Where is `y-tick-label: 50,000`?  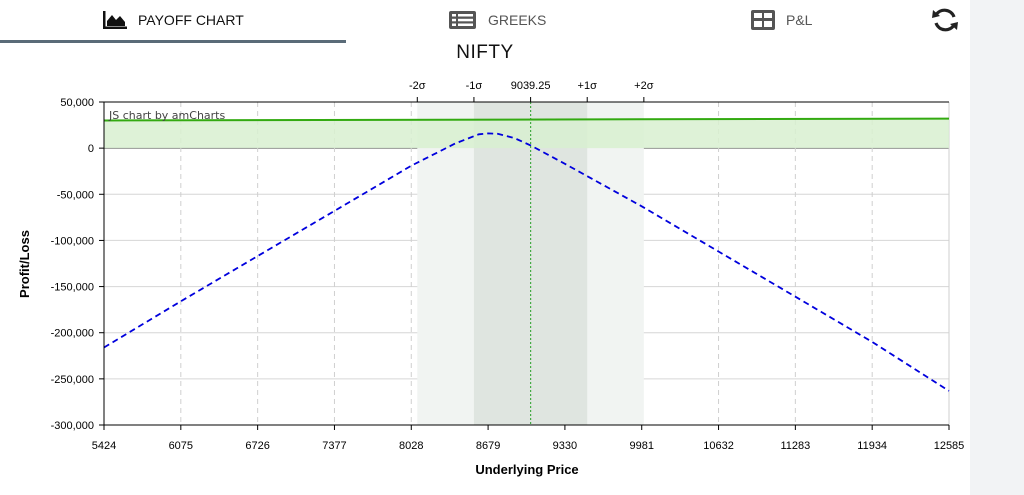 y-tick-label: 50,000 is located at coordinates (77, 103).